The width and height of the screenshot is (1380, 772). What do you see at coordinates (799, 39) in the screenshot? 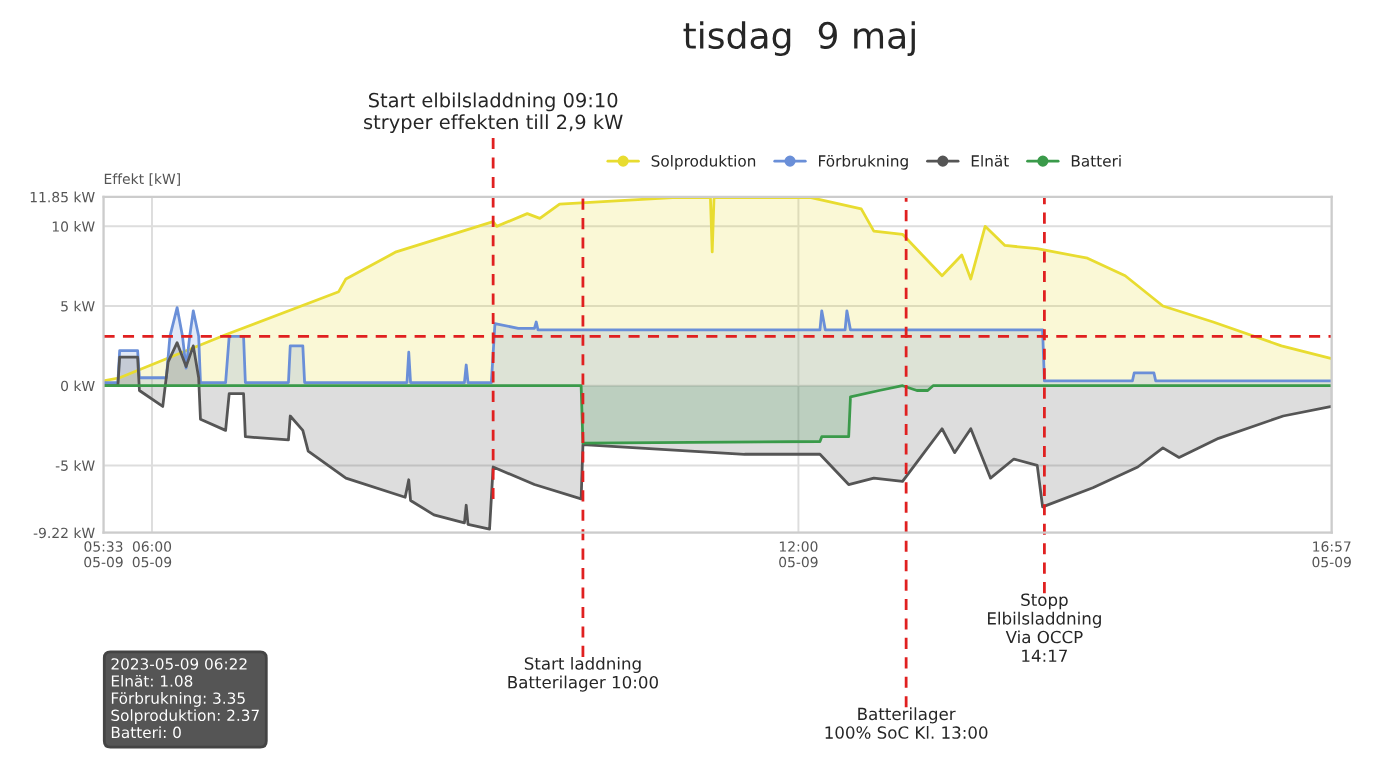
I see `chart-title: tisdag 9 maj` at bounding box center [799, 39].